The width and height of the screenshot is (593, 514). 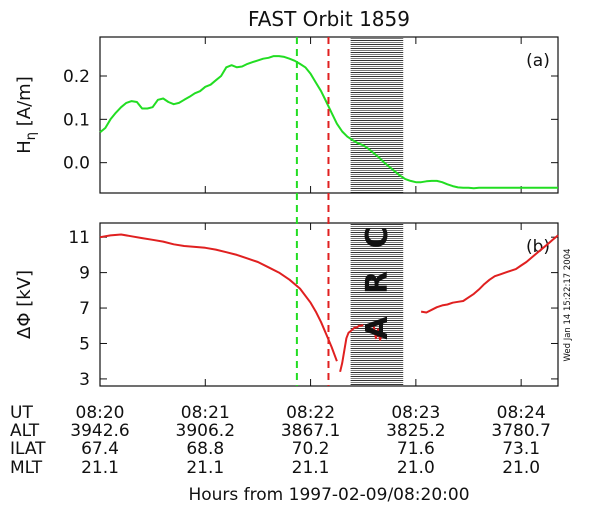 What do you see at coordinates (328, 495) in the screenshot?
I see `x-axis-label: Hours from 1997-02-09/08:20:00` at bounding box center [328, 495].